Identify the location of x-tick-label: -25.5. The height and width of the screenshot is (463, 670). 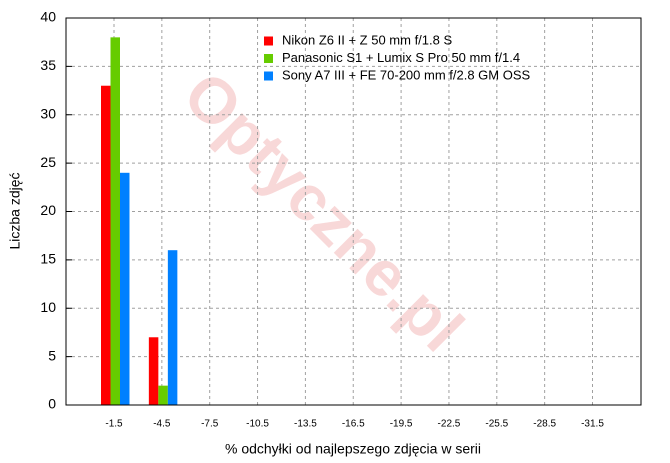
(496, 424).